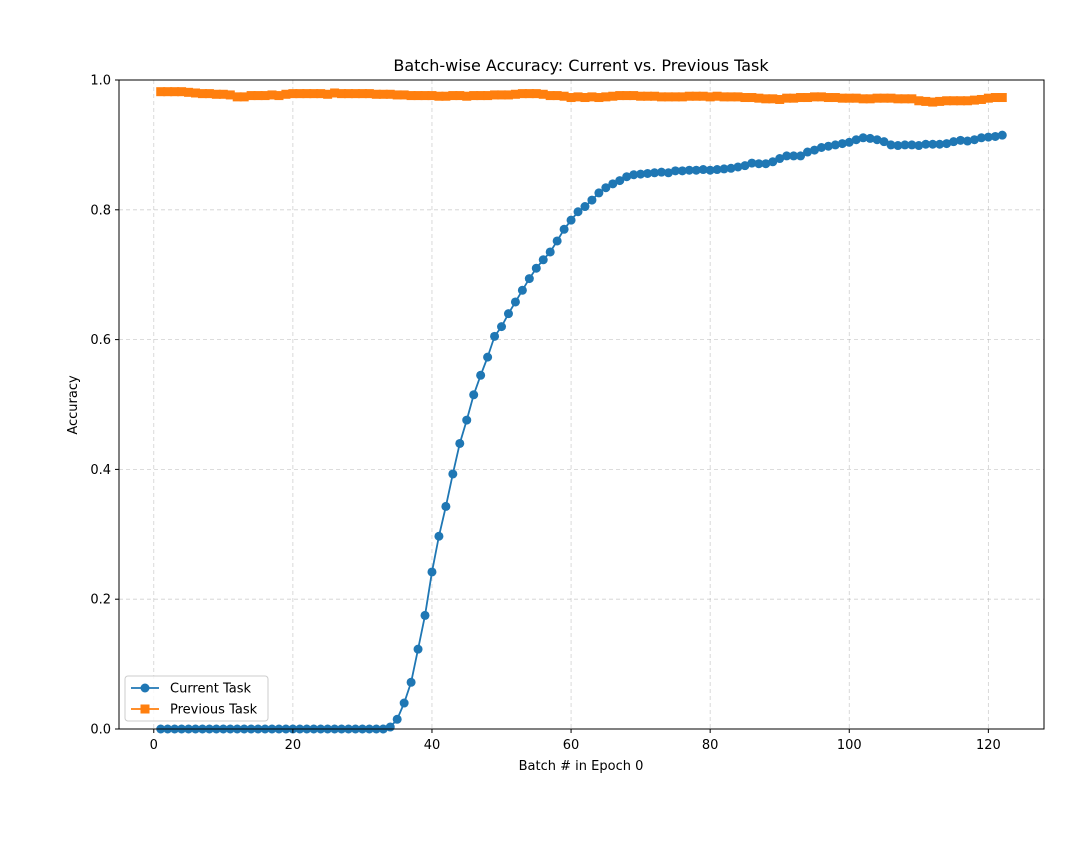 The image size is (1070, 857). Describe the element at coordinates (849, 745) in the screenshot. I see `x-tick-label: 100` at that location.